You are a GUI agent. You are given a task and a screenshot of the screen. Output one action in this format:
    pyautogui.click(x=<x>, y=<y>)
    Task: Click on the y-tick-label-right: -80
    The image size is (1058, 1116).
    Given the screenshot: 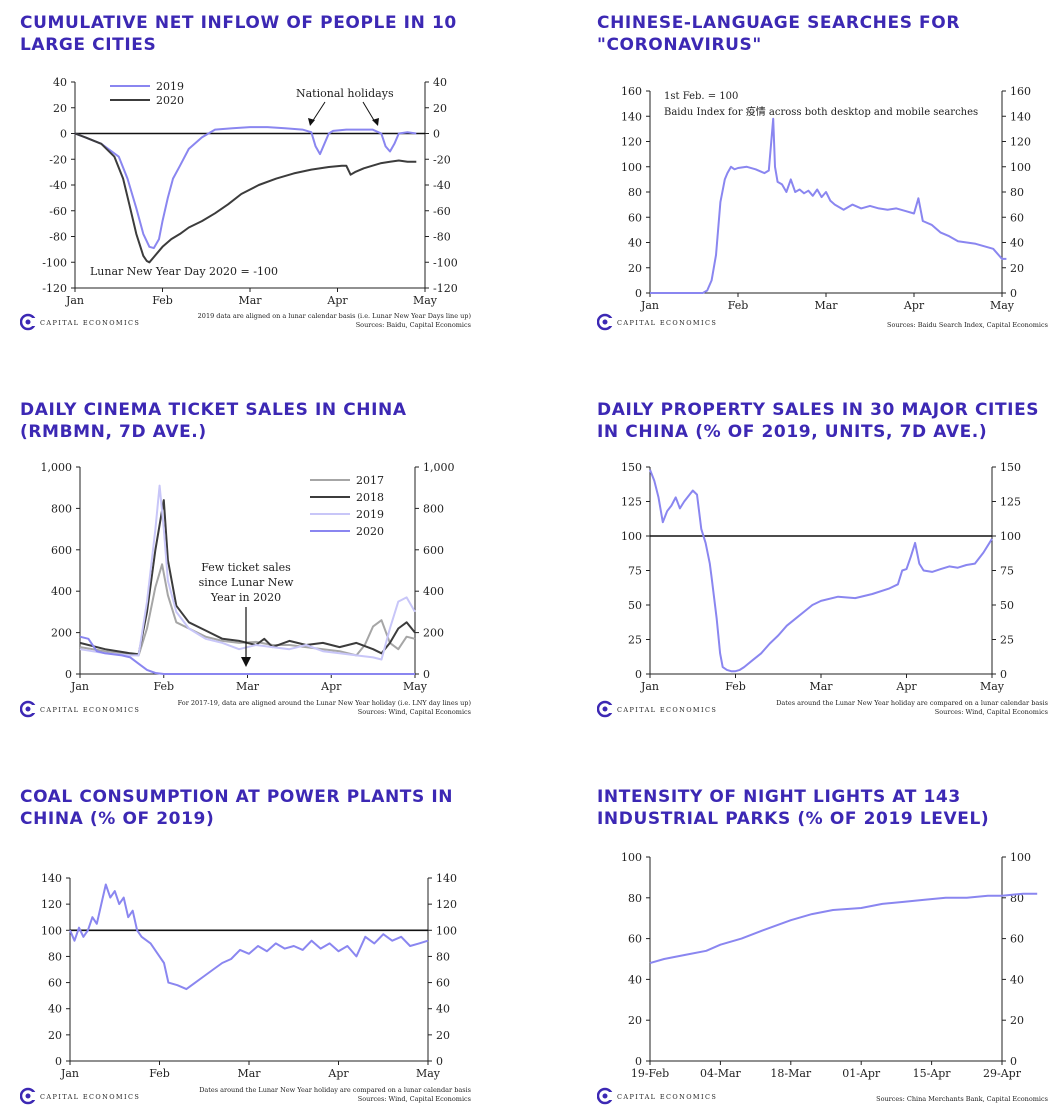 What is the action you would take?
    pyautogui.click(x=442, y=237)
    